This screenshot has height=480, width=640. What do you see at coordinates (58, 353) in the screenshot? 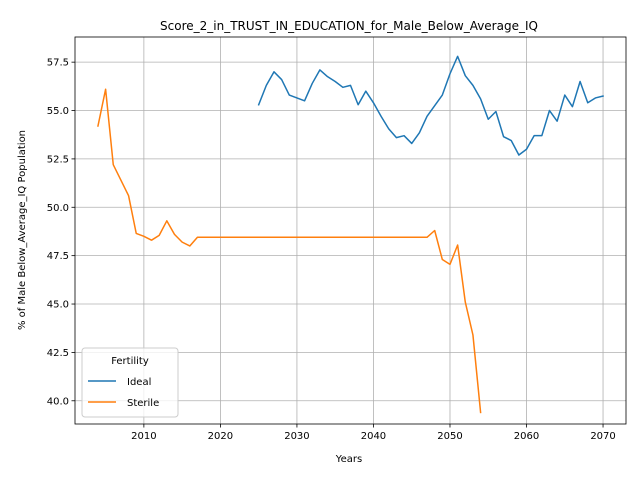
I see `y-tick-label: 42.5` at bounding box center [58, 353].